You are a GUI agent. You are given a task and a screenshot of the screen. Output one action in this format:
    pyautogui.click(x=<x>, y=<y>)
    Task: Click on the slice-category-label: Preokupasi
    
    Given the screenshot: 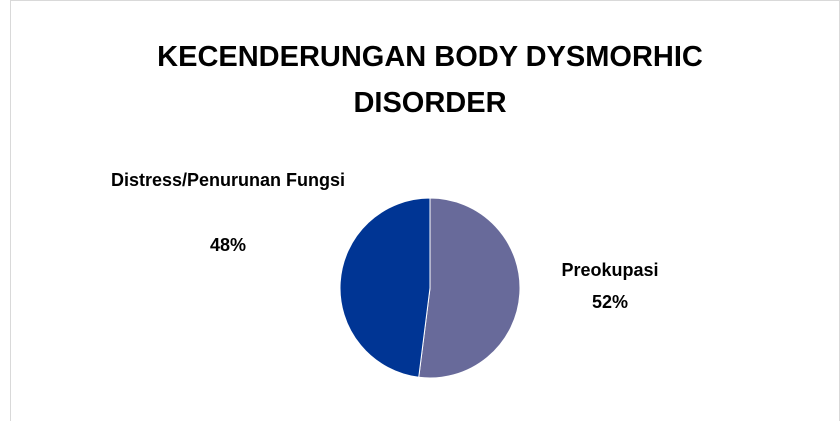 What is the action you would take?
    pyautogui.click(x=610, y=270)
    